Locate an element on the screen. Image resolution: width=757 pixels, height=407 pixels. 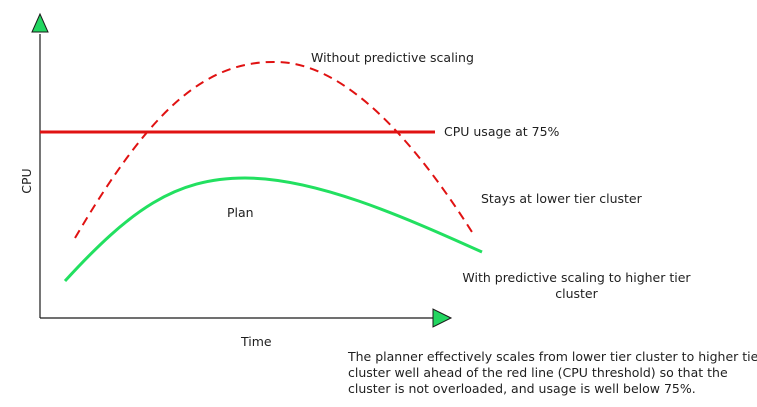
plan-label: Plan is located at coordinates (240, 212).